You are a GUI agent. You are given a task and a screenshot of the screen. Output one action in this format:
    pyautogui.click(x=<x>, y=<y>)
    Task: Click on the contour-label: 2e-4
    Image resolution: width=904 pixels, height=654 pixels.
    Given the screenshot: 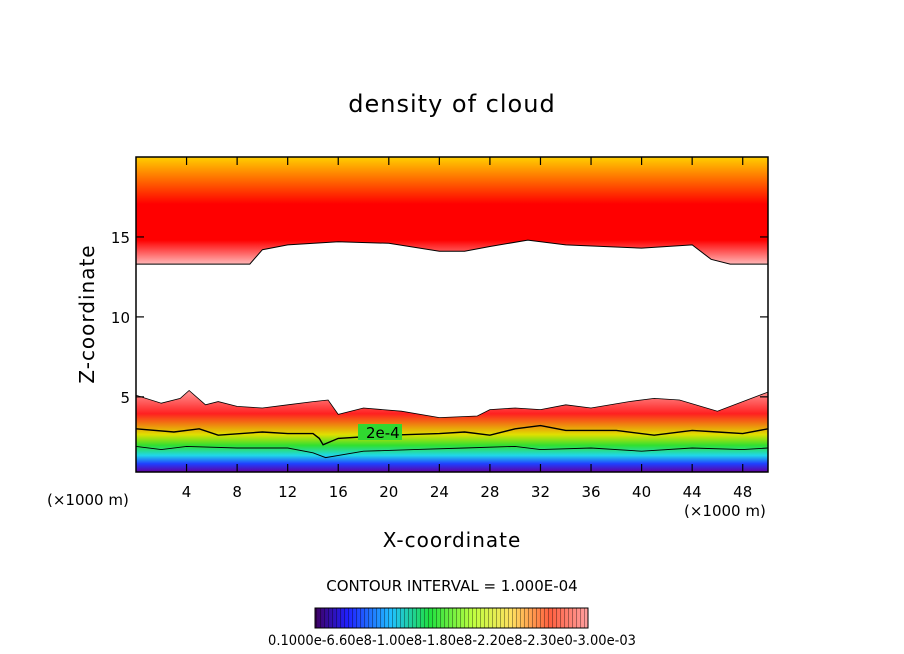 What is the action you would take?
    pyautogui.click(x=383, y=433)
    